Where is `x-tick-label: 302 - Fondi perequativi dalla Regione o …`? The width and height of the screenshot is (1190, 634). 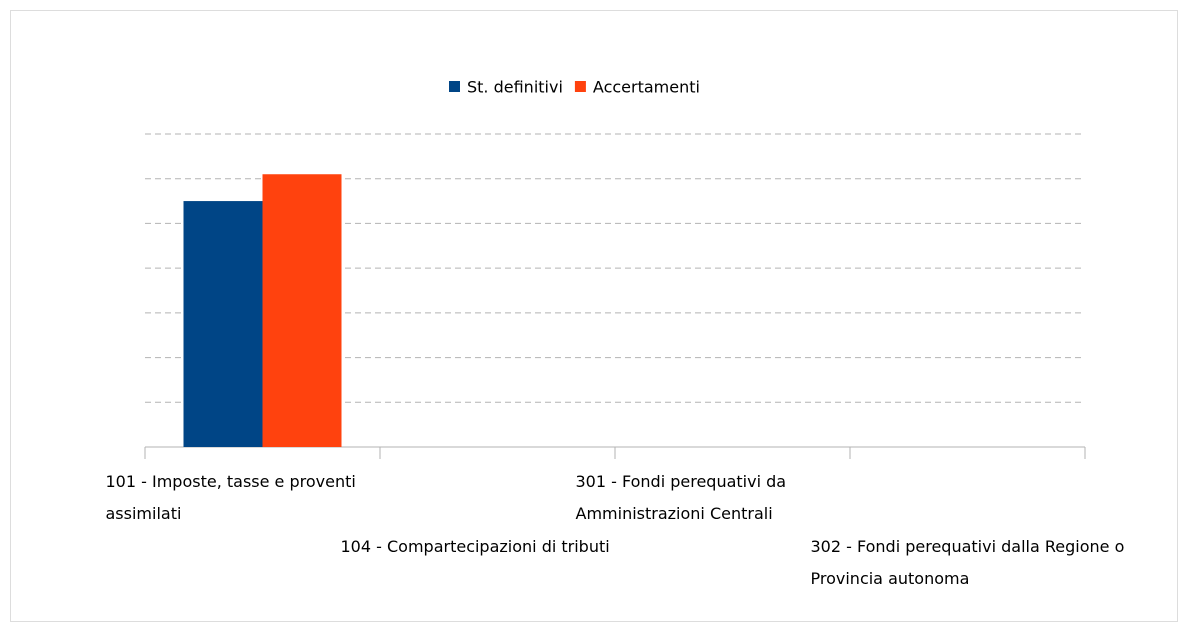
x-tick-label: 302 - Fondi perequativi dalla Regione o … is located at coordinates (967, 562).